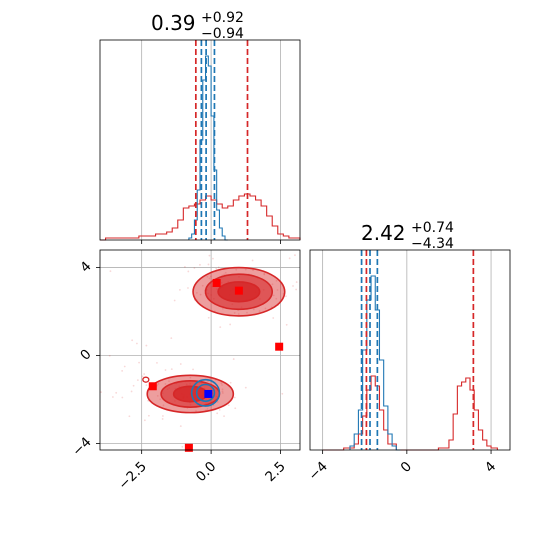 The width and height of the screenshot is (550, 550). What do you see at coordinates (432, 228) in the screenshot?
I see `panel-bottom-right-title-upper: +0.74` at bounding box center [432, 228].